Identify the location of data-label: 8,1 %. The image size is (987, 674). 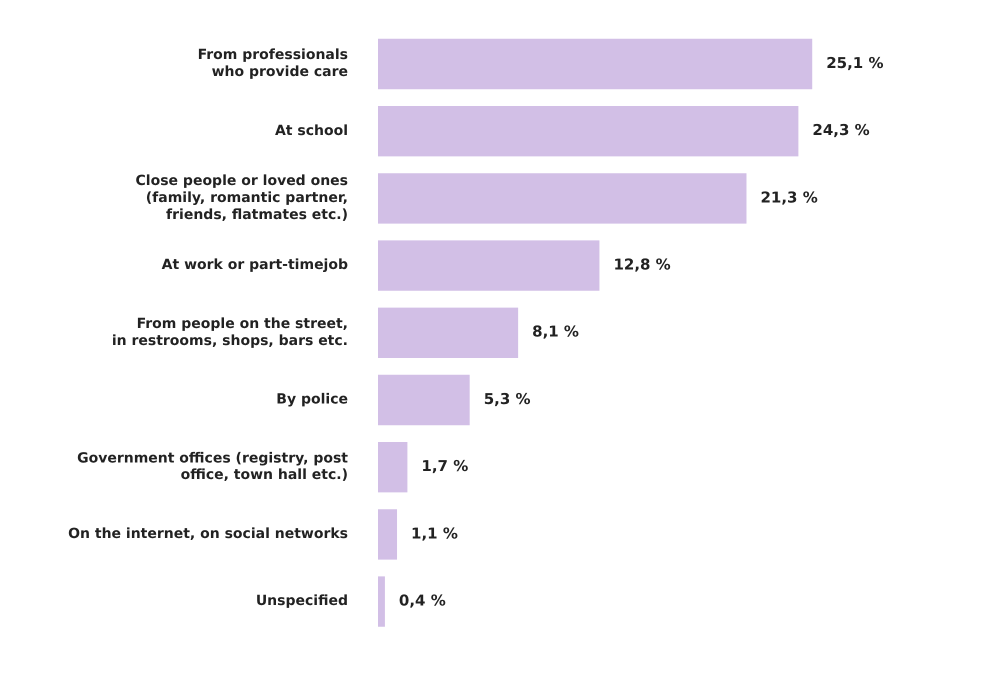
(555, 331).